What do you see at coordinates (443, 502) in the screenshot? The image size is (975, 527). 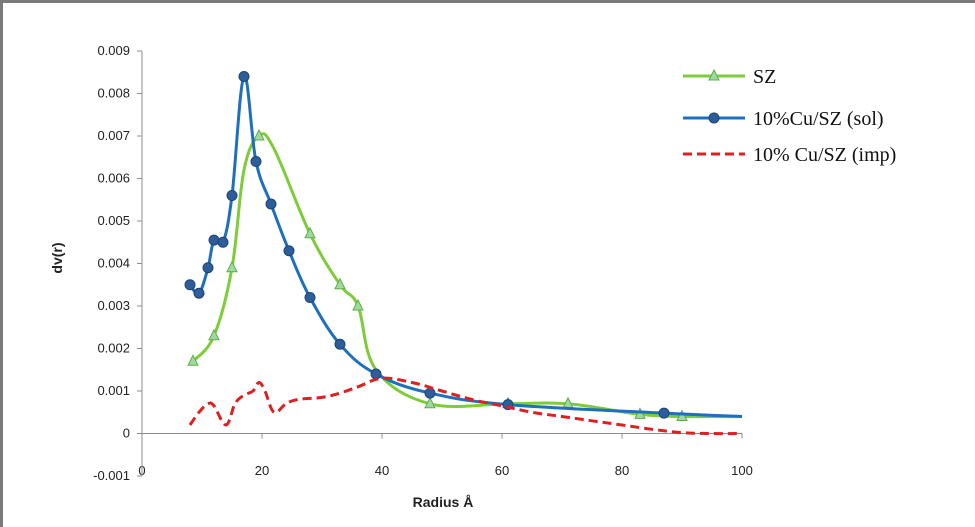 I see `x-axis-title: Radius Å` at bounding box center [443, 502].